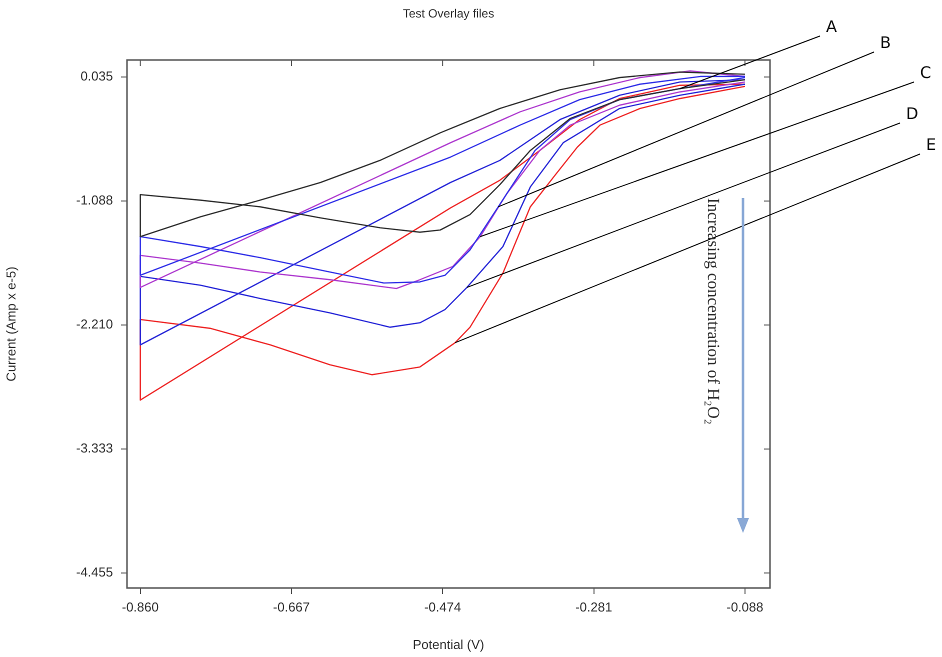 This screenshot has width=942, height=657. What do you see at coordinates (443, 606) in the screenshot?
I see `x-tick-label: -0.474` at bounding box center [443, 606].